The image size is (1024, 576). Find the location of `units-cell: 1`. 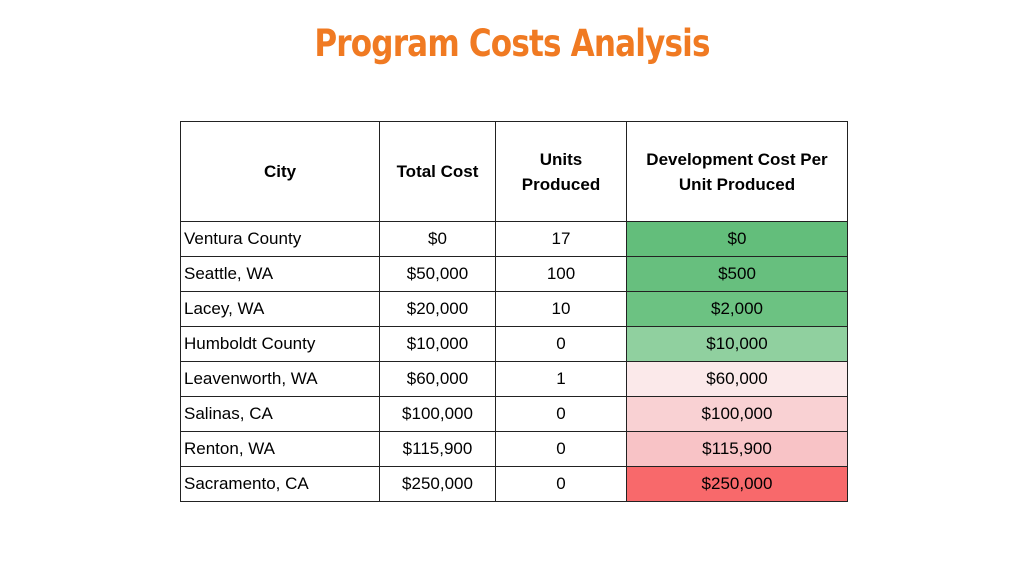

units-cell: 1 is located at coordinates (561, 379).